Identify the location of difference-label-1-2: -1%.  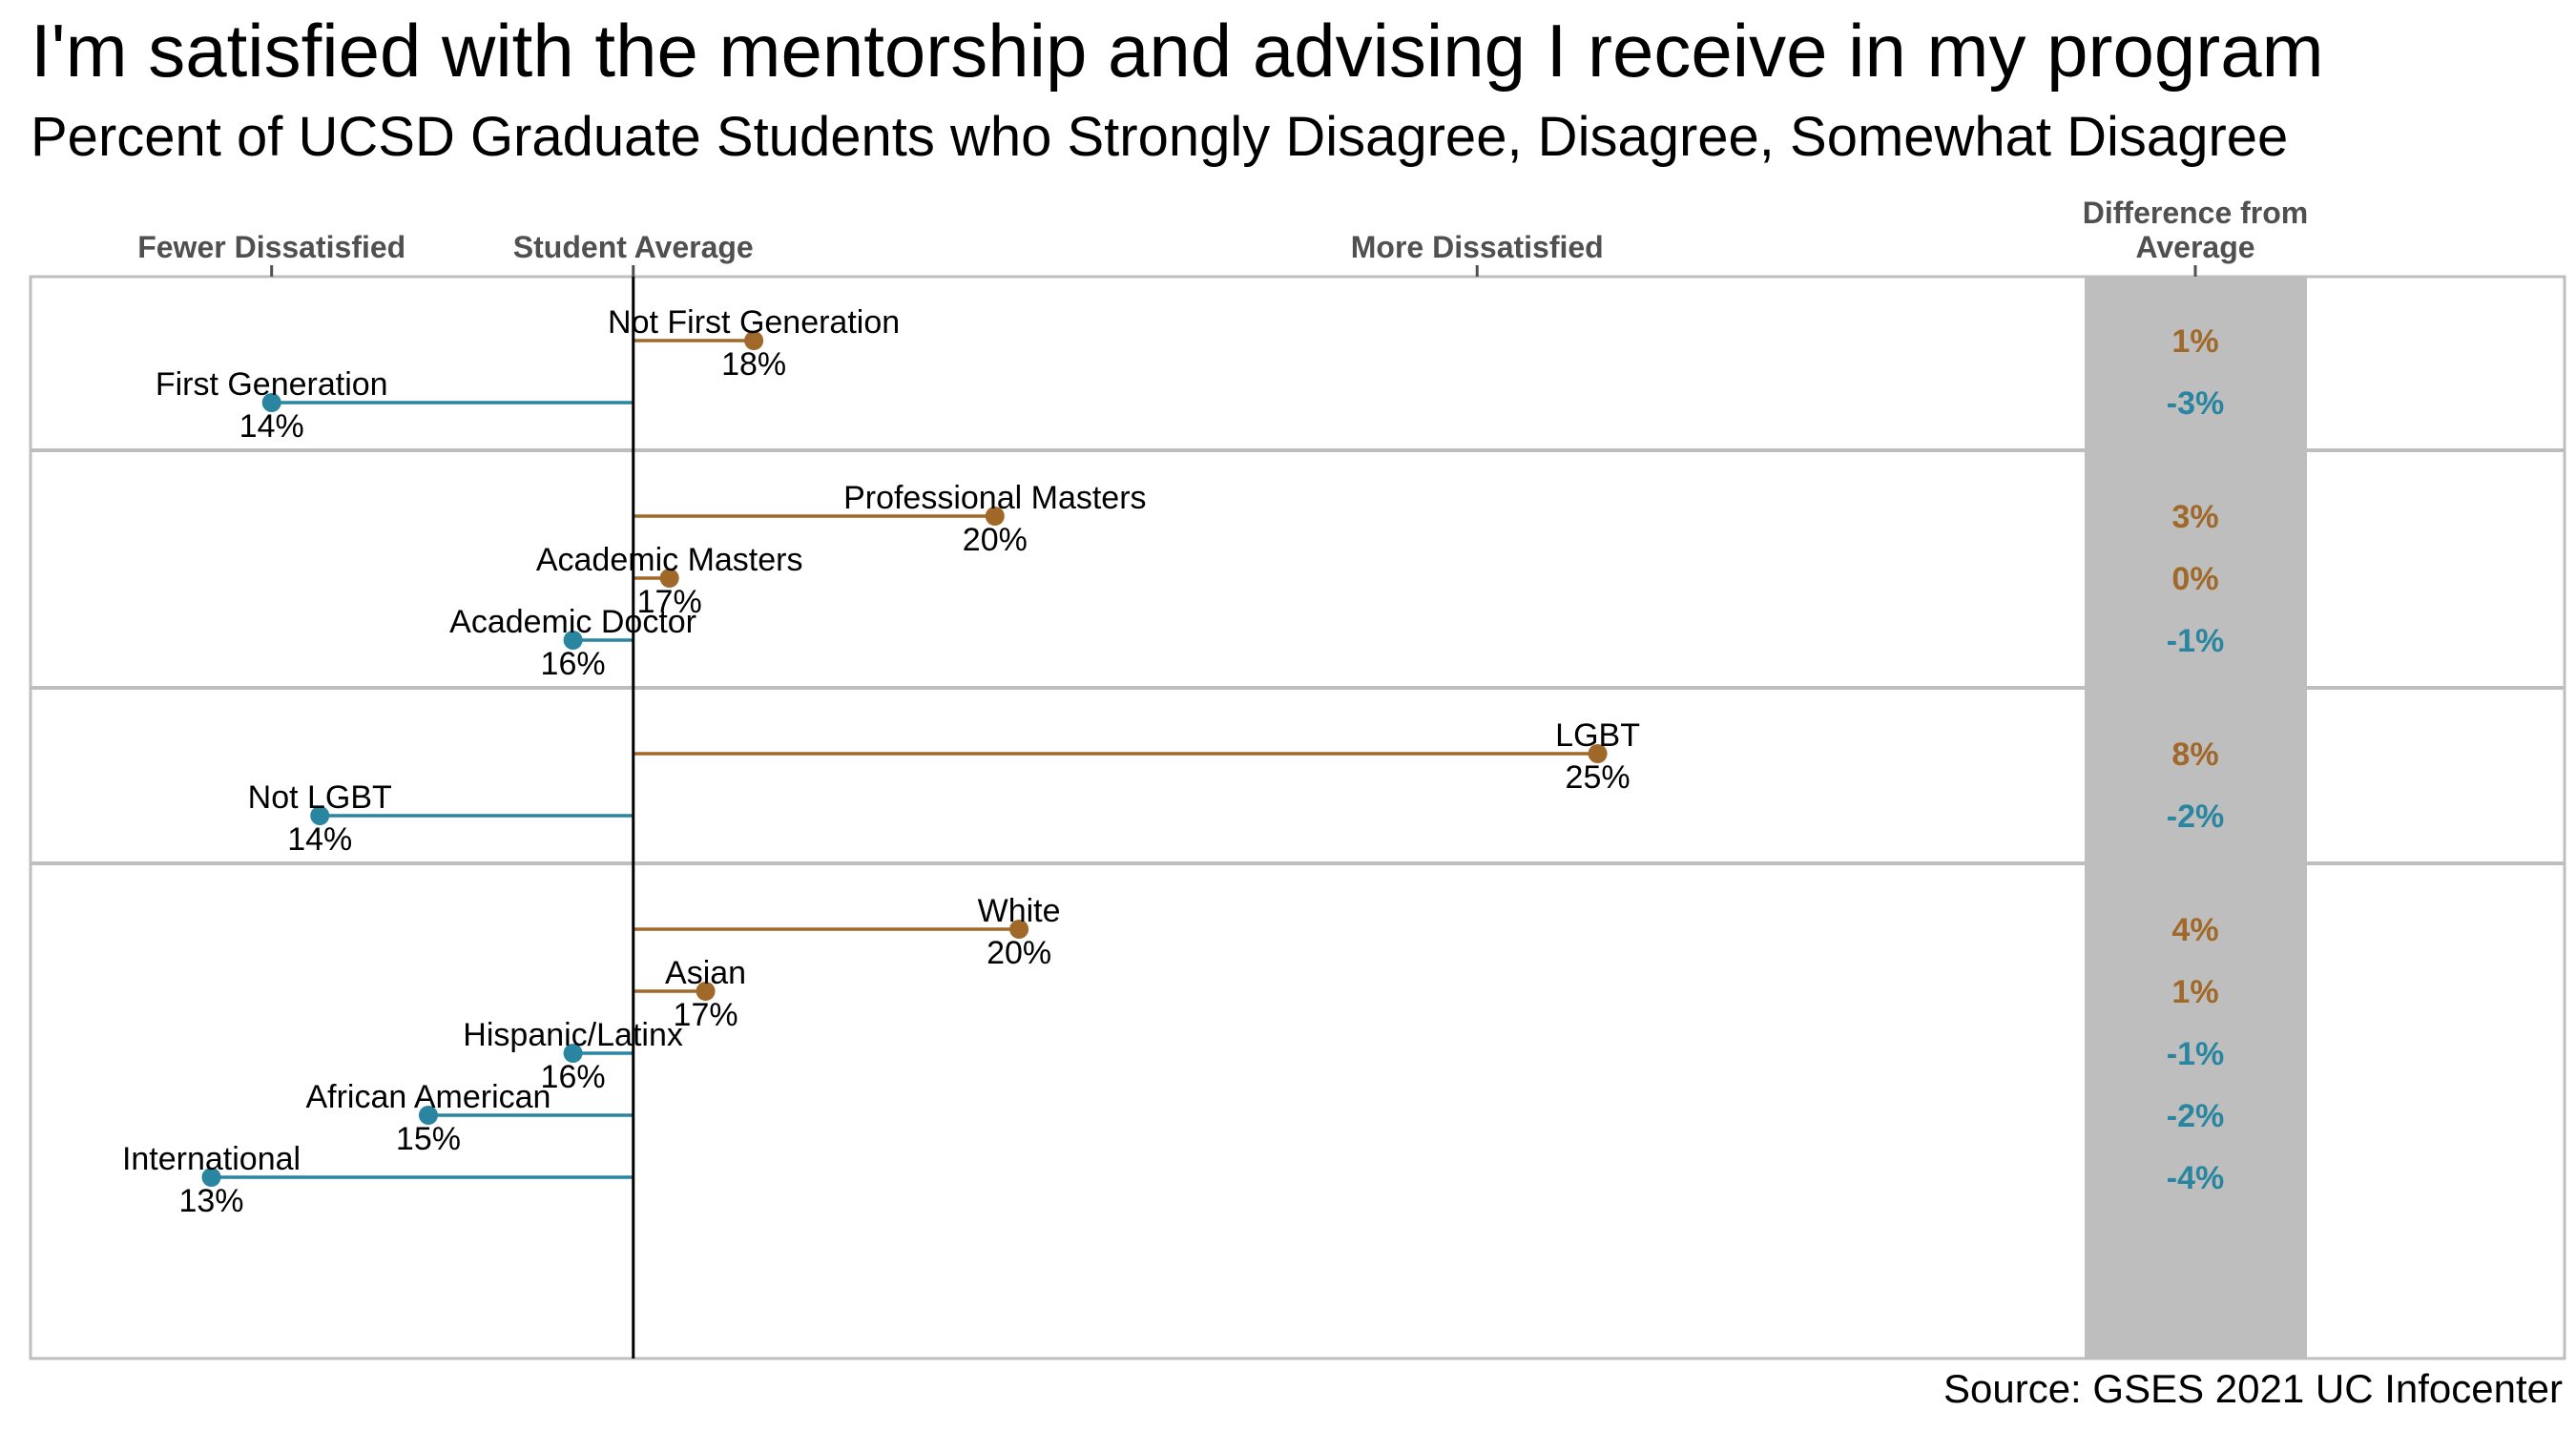
(2195, 641).